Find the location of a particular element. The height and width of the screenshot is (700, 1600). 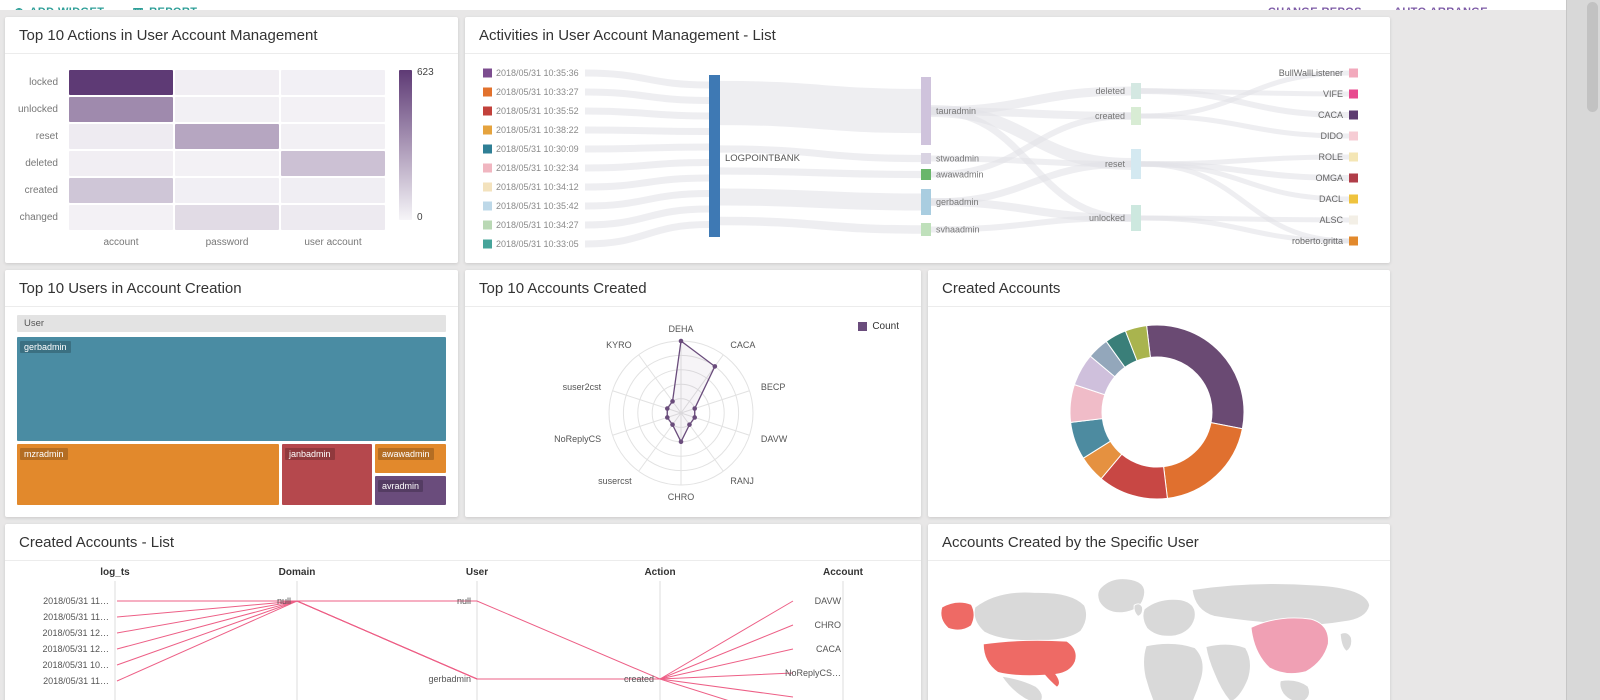

treemap-block: gerbadmin is located at coordinates (231, 389).